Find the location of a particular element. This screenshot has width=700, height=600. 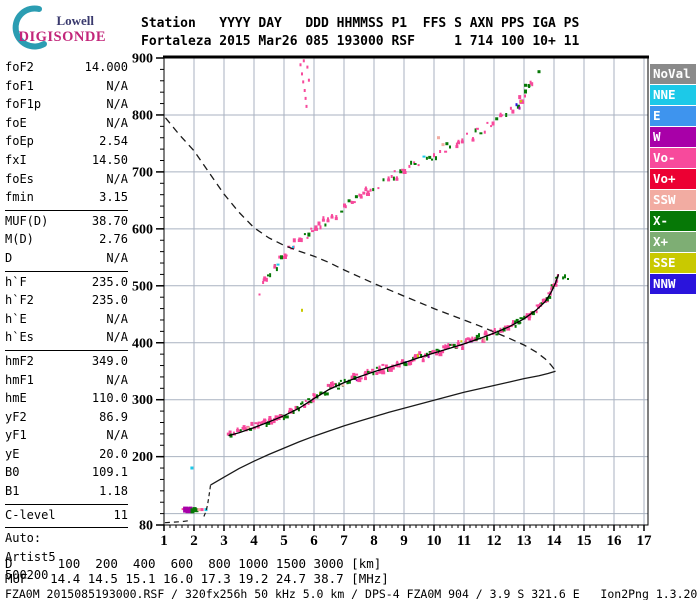

y-axis-label-700: 700 is located at coordinates (142, 172).